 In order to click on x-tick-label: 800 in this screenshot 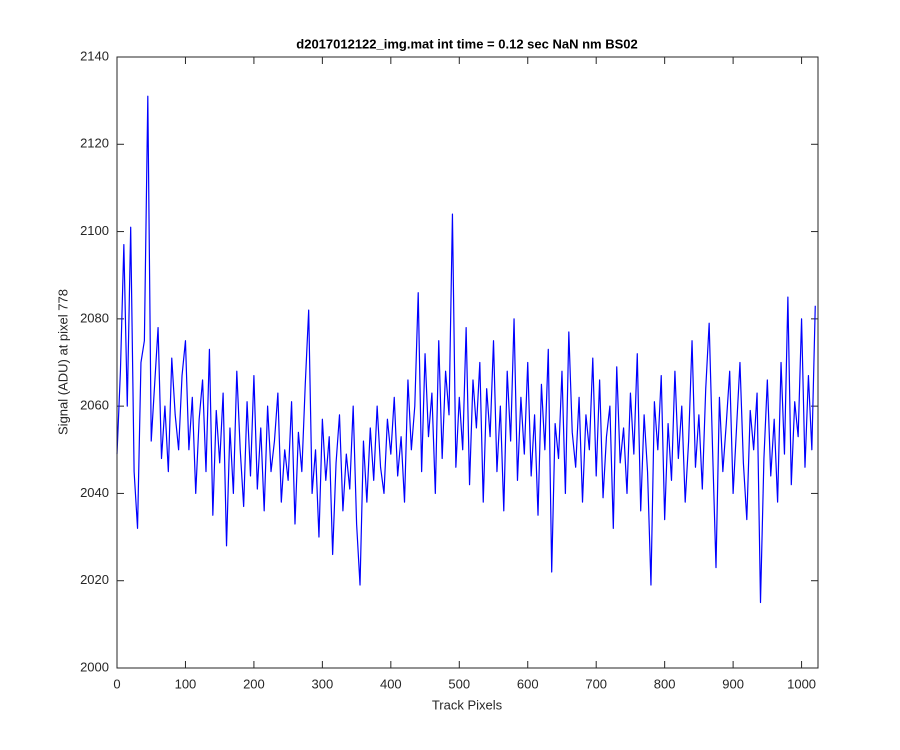, I will do `click(665, 683)`.